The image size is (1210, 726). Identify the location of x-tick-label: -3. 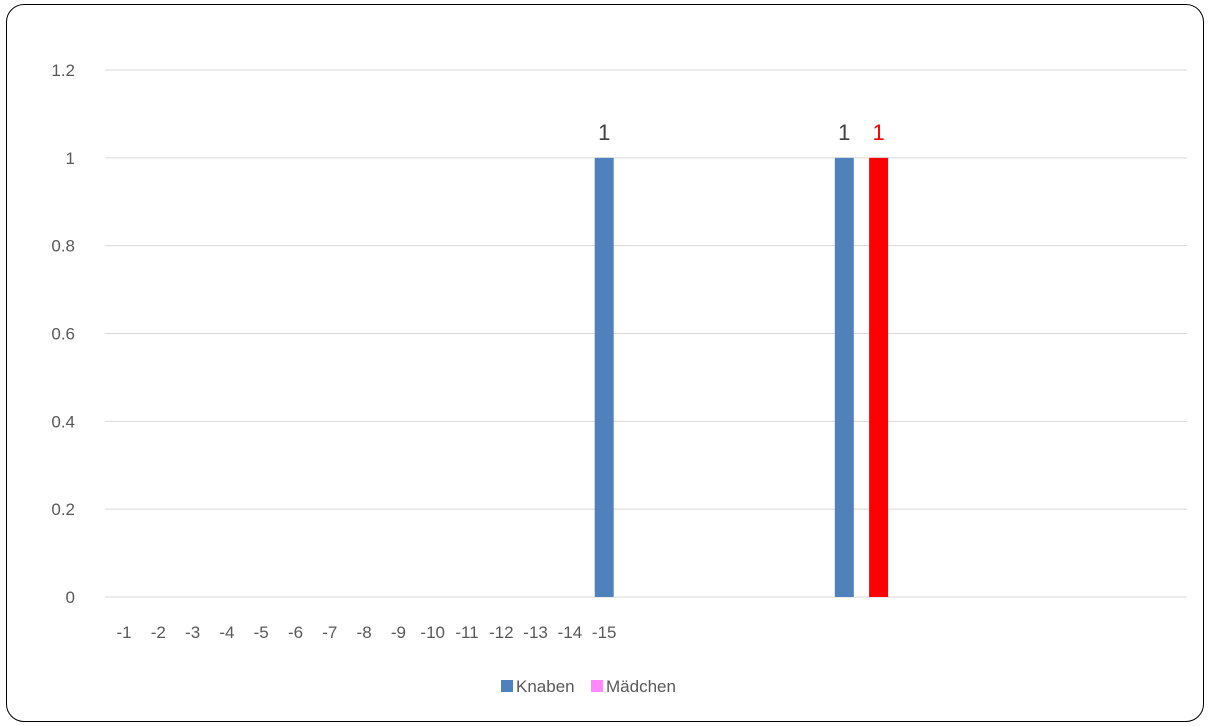
(192, 632).